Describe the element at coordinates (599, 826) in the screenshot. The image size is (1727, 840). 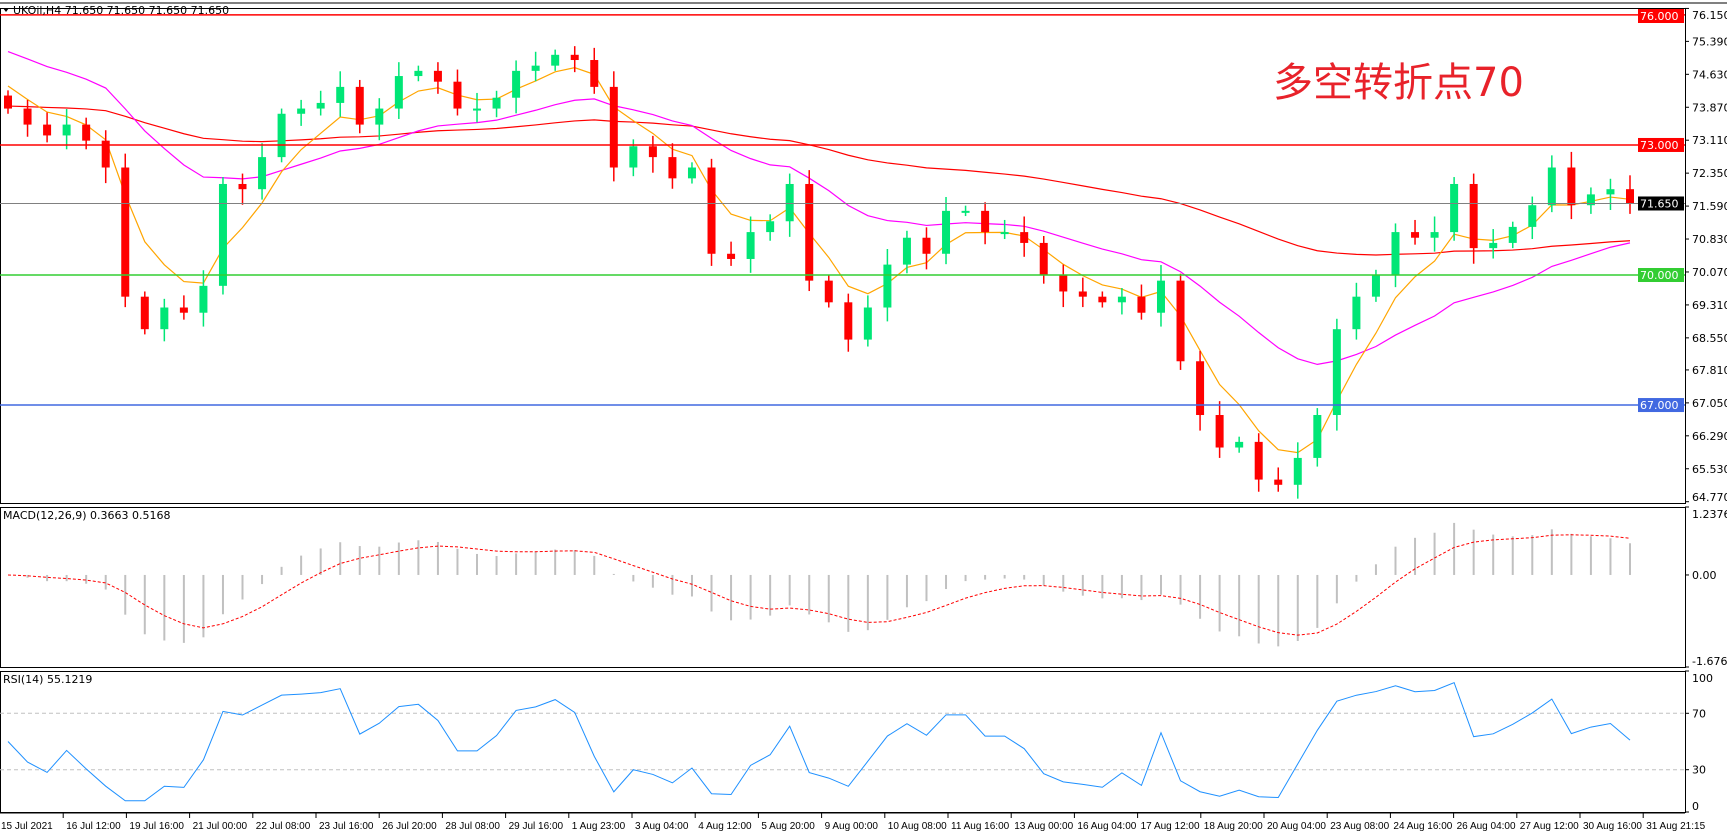
I see `time-tick-label: 1 Aug 23:00` at that location.